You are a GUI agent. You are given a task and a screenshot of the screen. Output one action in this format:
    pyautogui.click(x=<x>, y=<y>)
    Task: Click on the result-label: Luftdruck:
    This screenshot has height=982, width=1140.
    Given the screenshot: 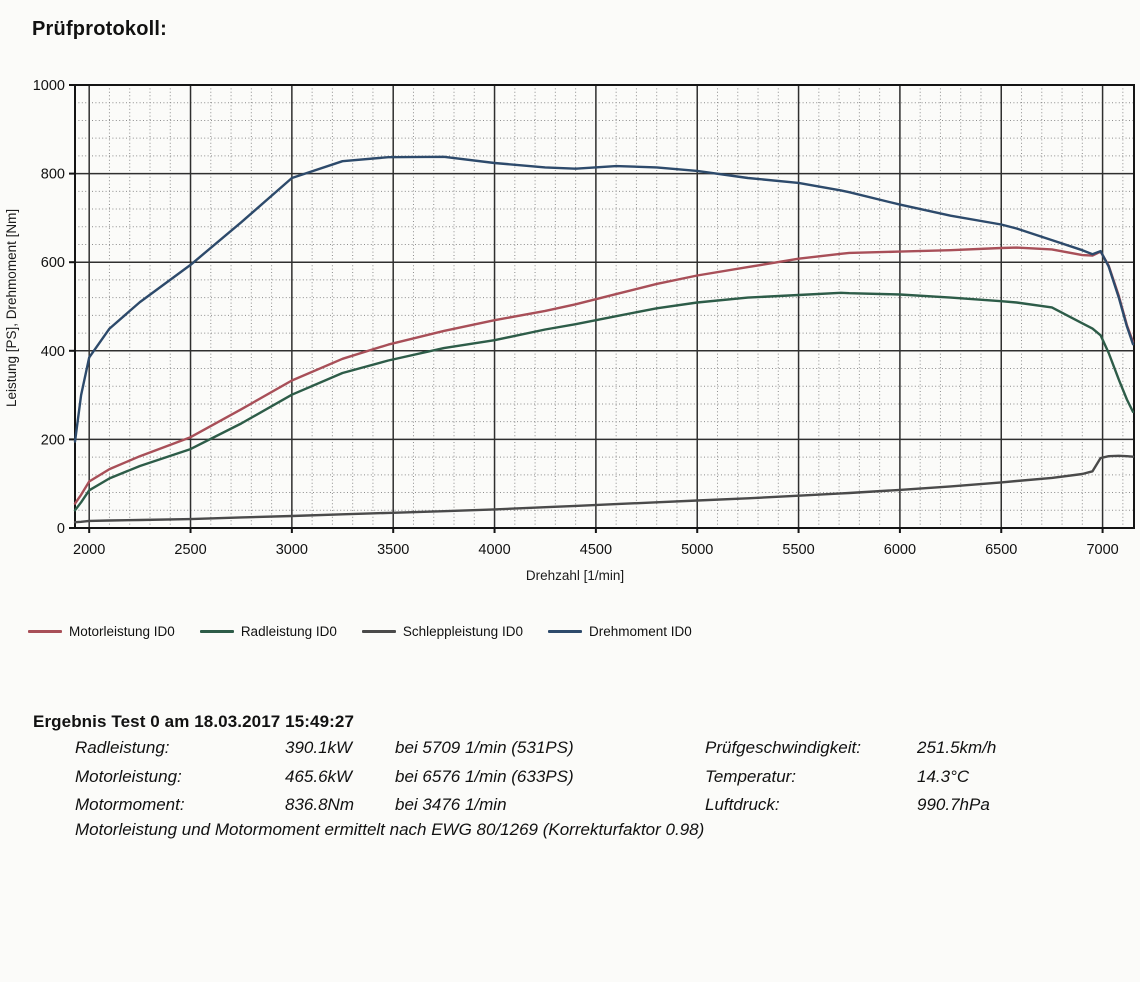 What is the action you would take?
    pyautogui.click(x=742, y=805)
    